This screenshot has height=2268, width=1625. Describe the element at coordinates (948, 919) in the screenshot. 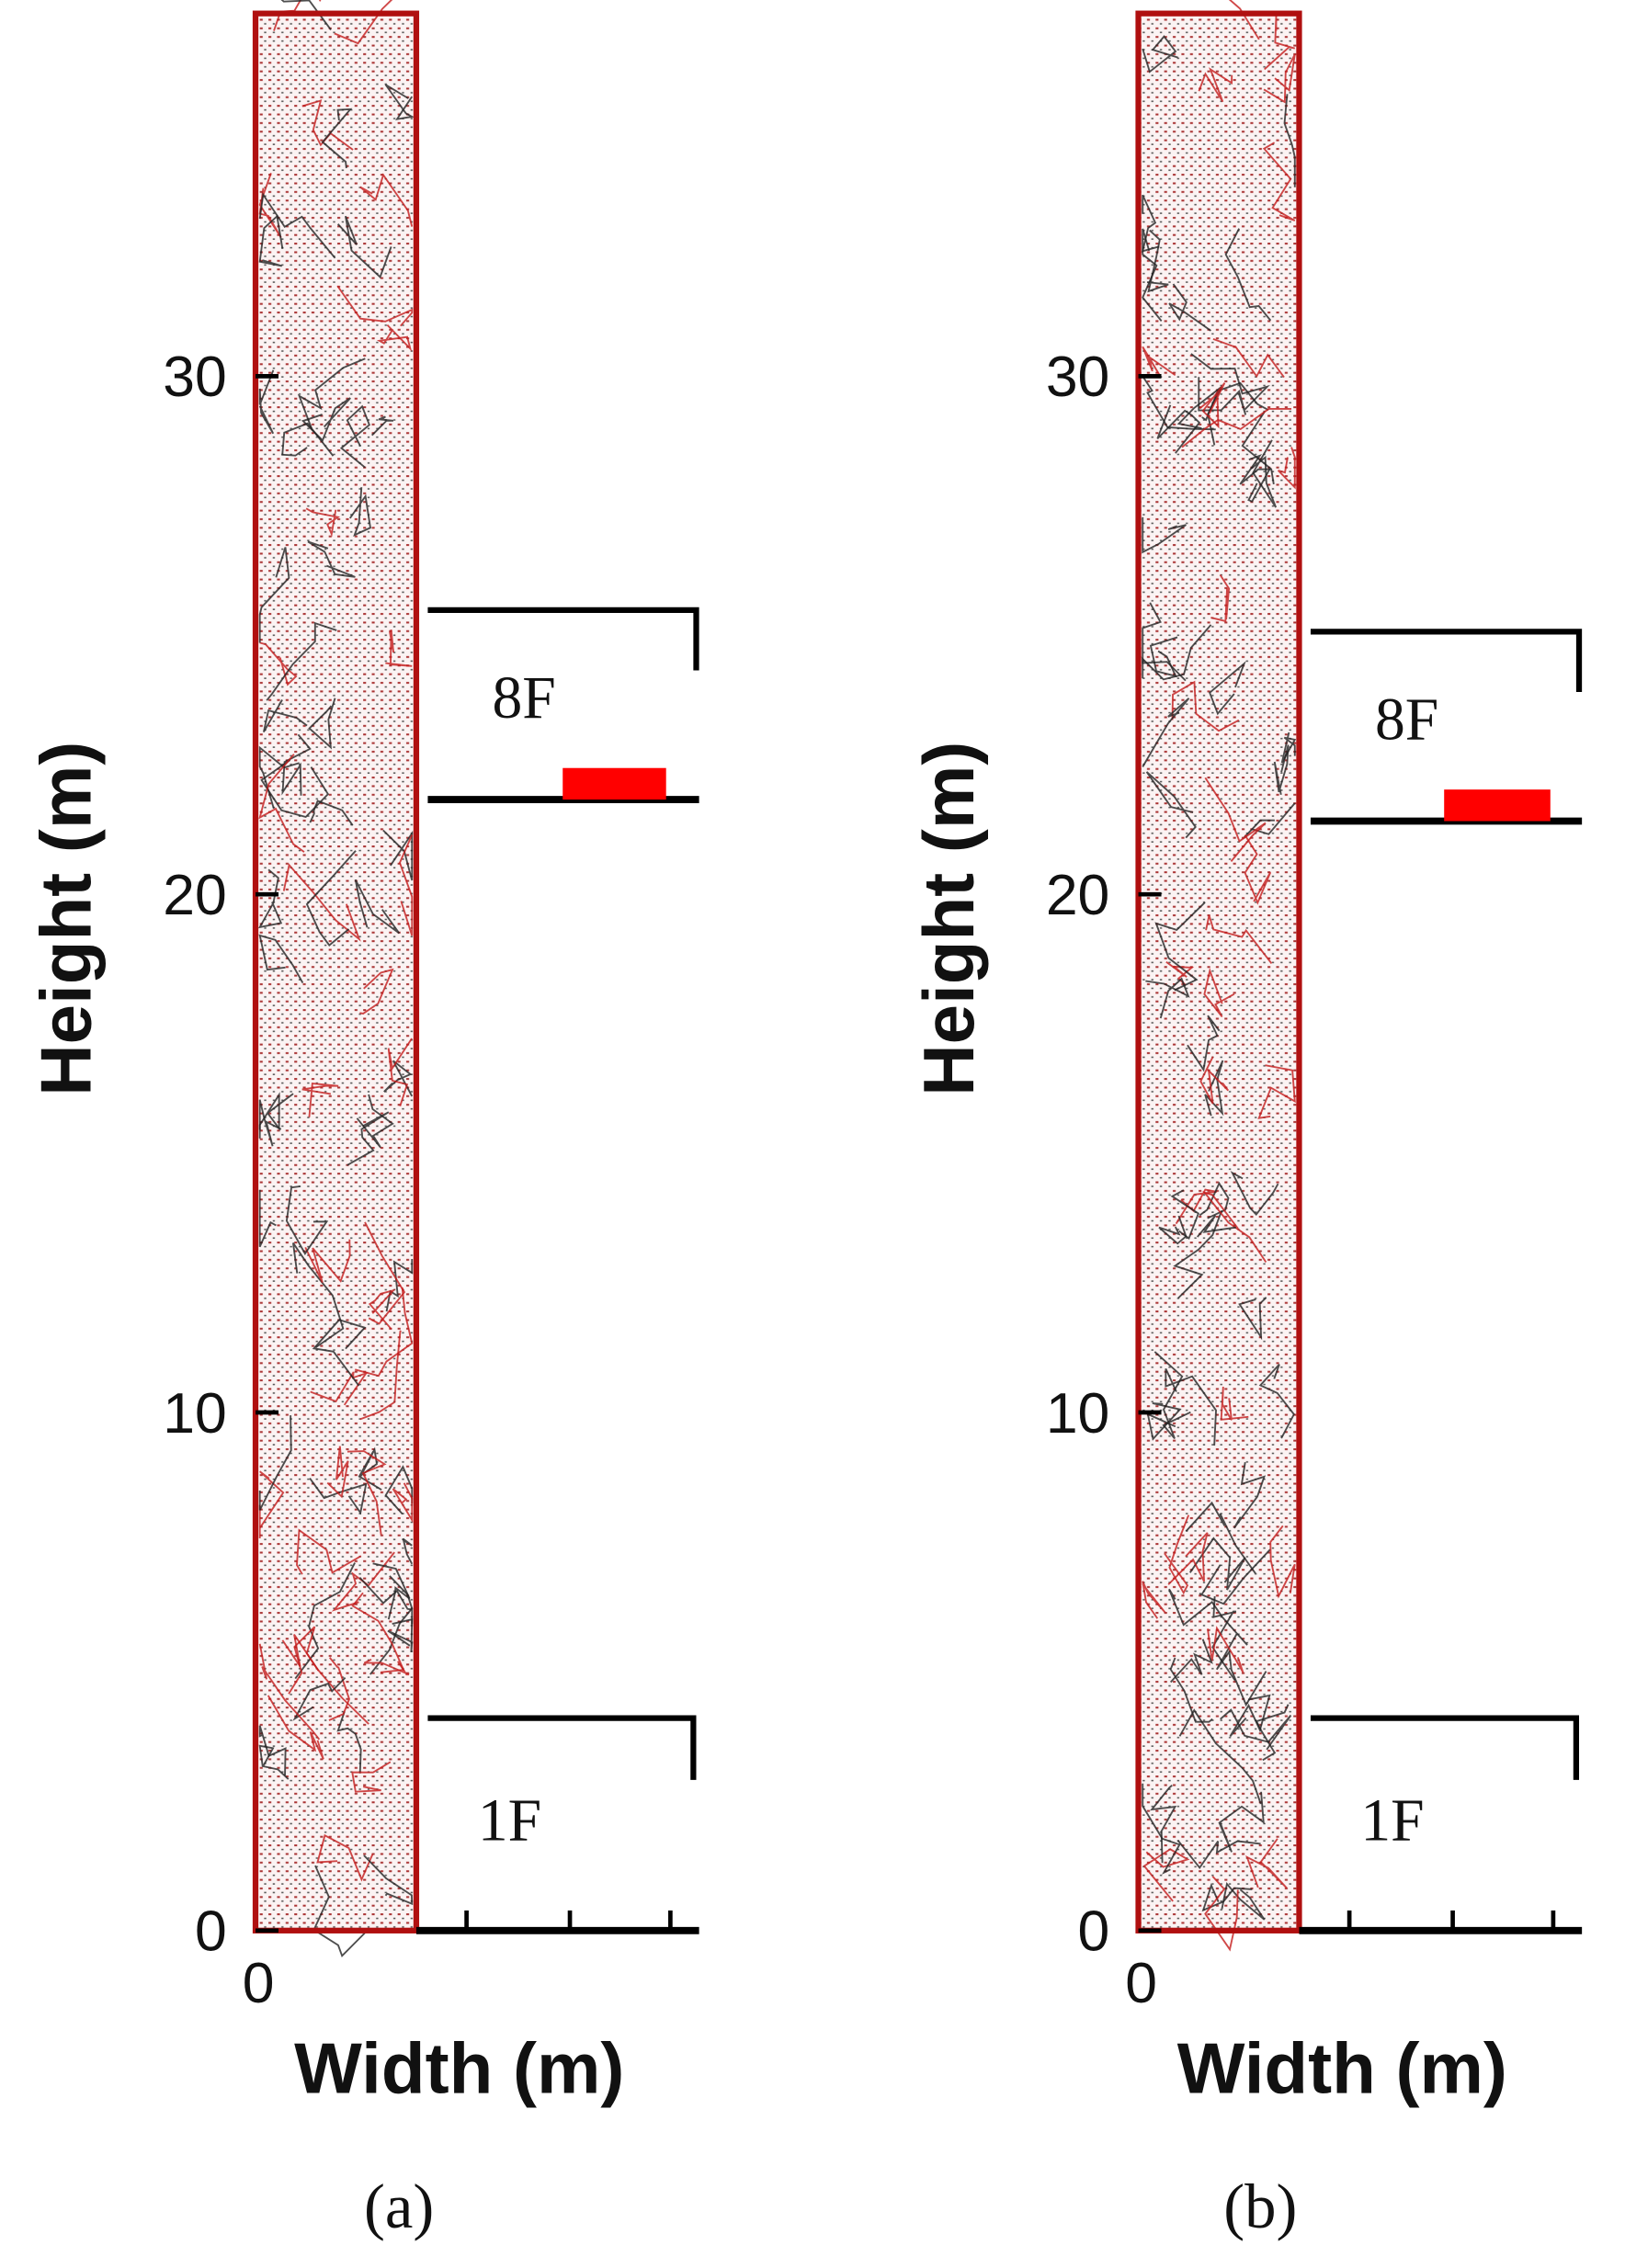

I see `y-axis-title: Height (m)` at that location.